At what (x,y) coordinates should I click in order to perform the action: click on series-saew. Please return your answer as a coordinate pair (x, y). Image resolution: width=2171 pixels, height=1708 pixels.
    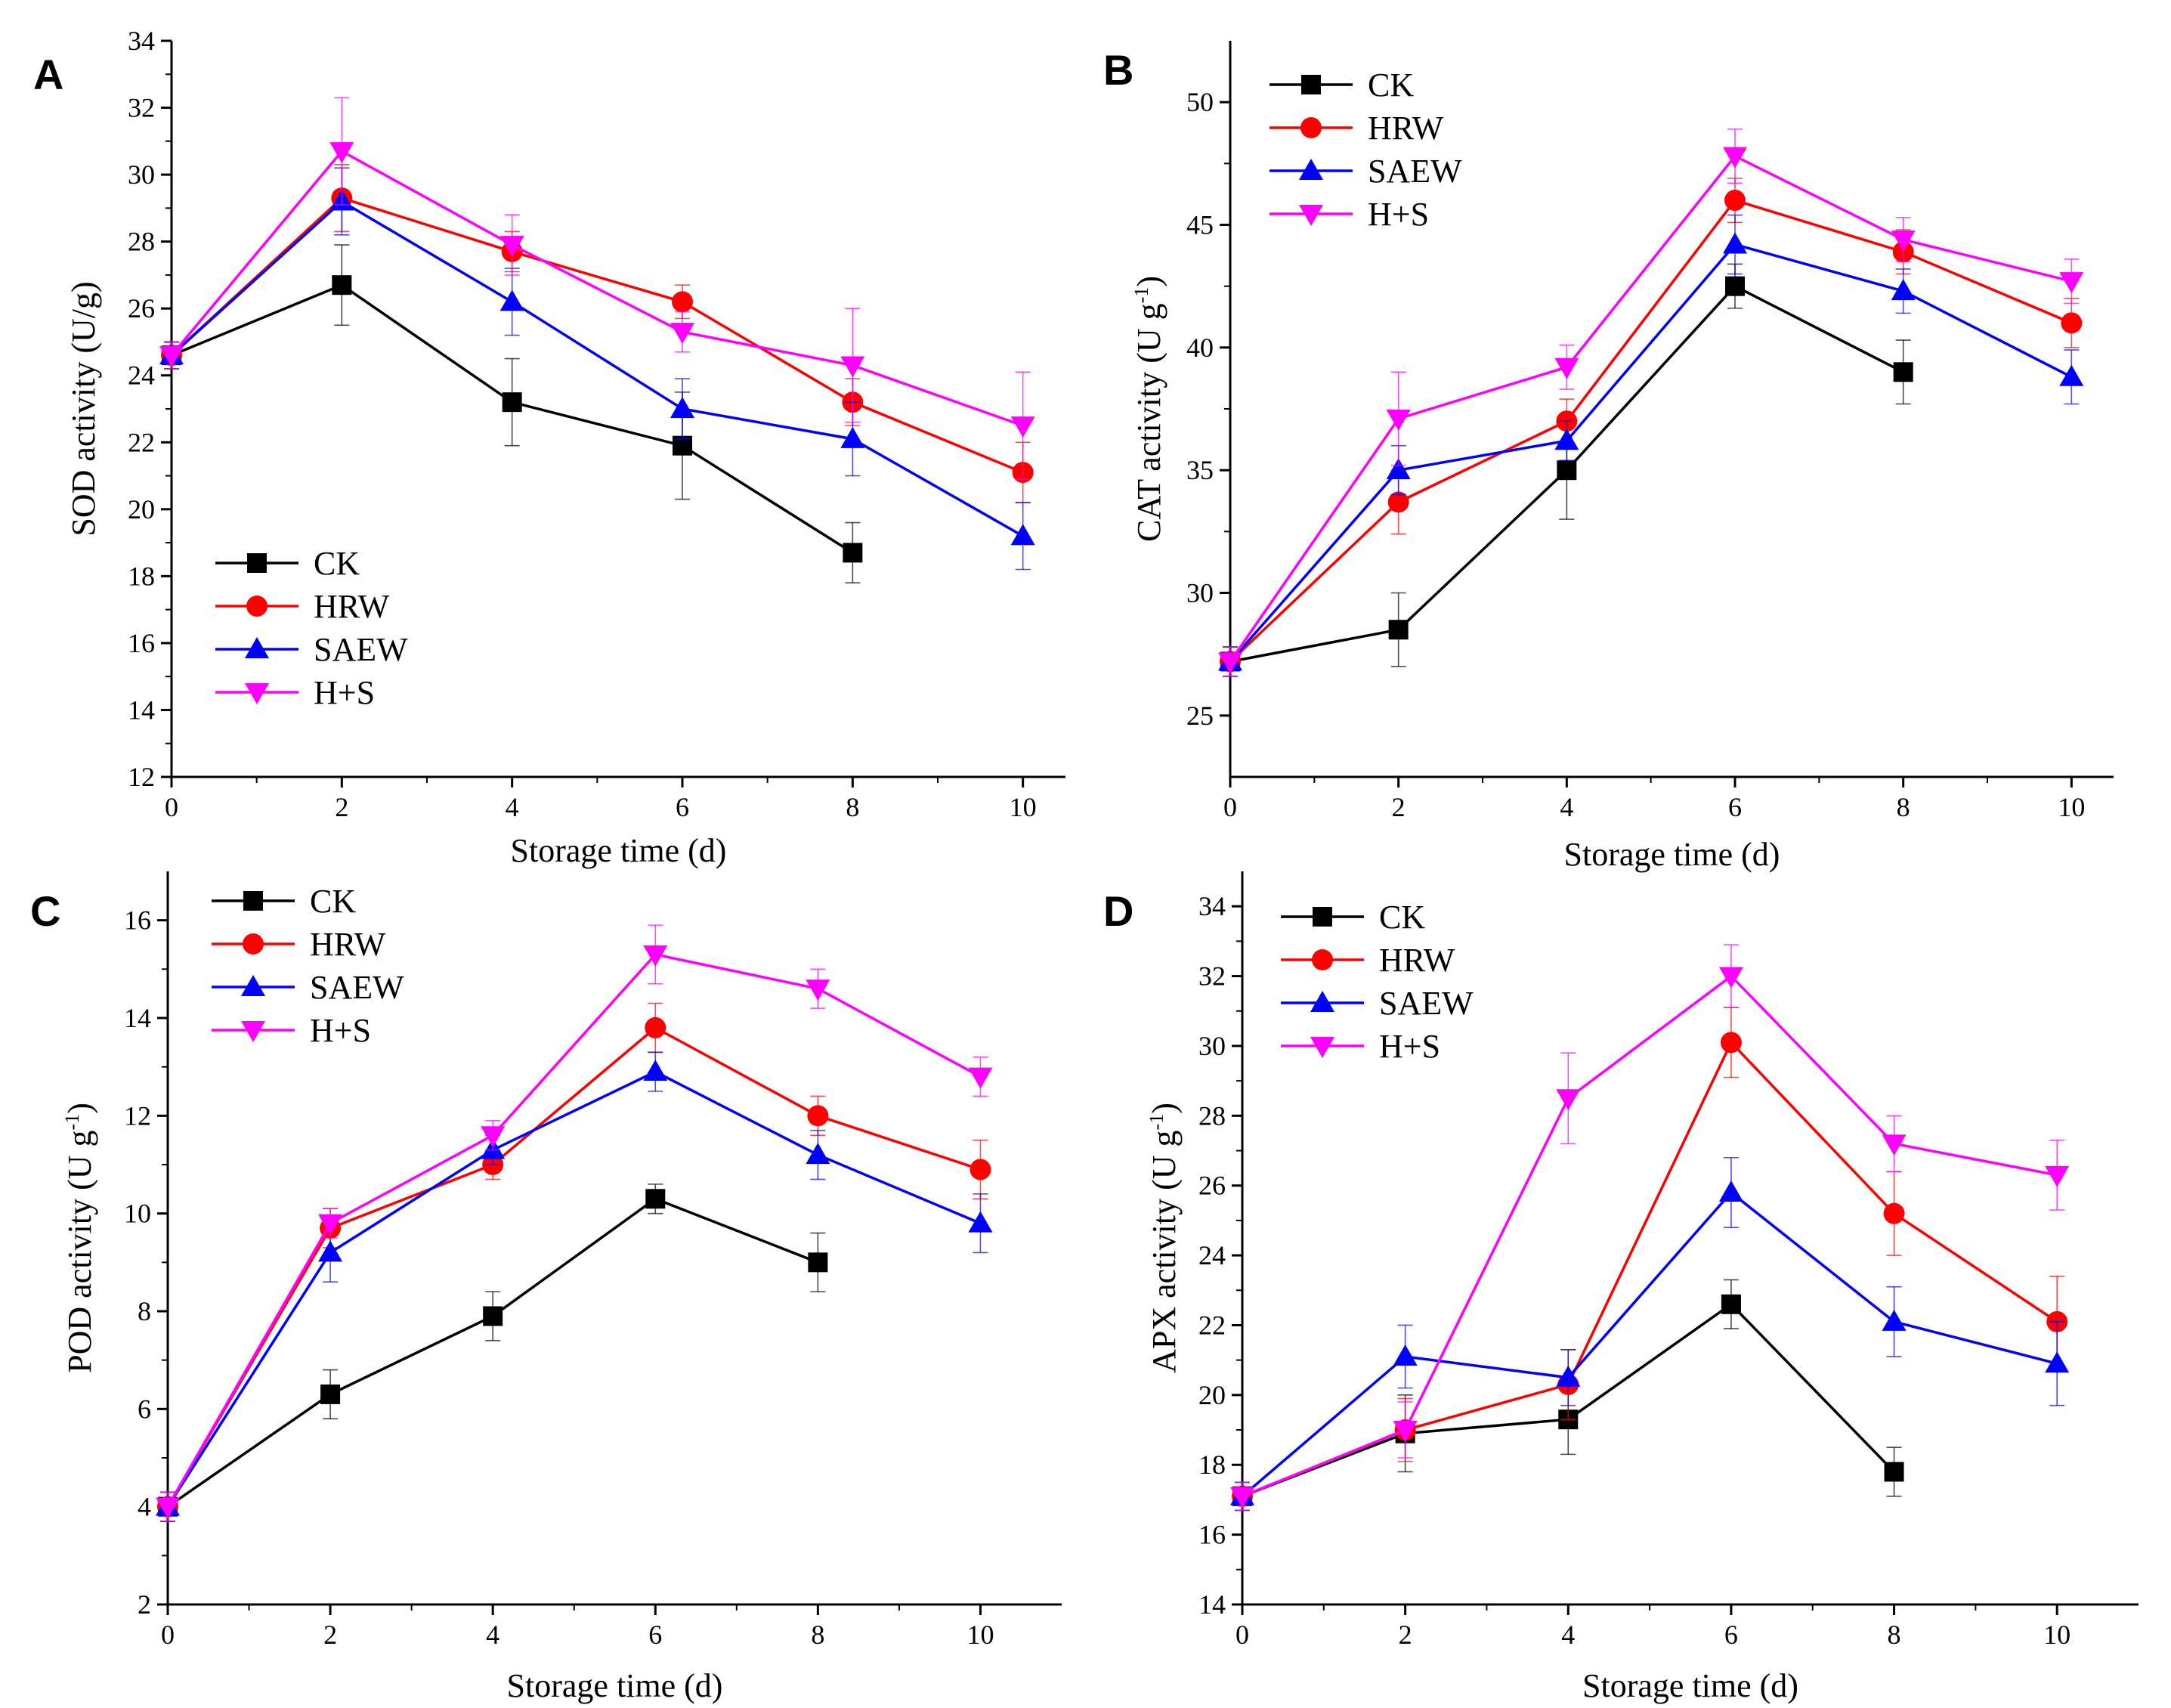
    Looking at the image, I should click on (1650, 1334).